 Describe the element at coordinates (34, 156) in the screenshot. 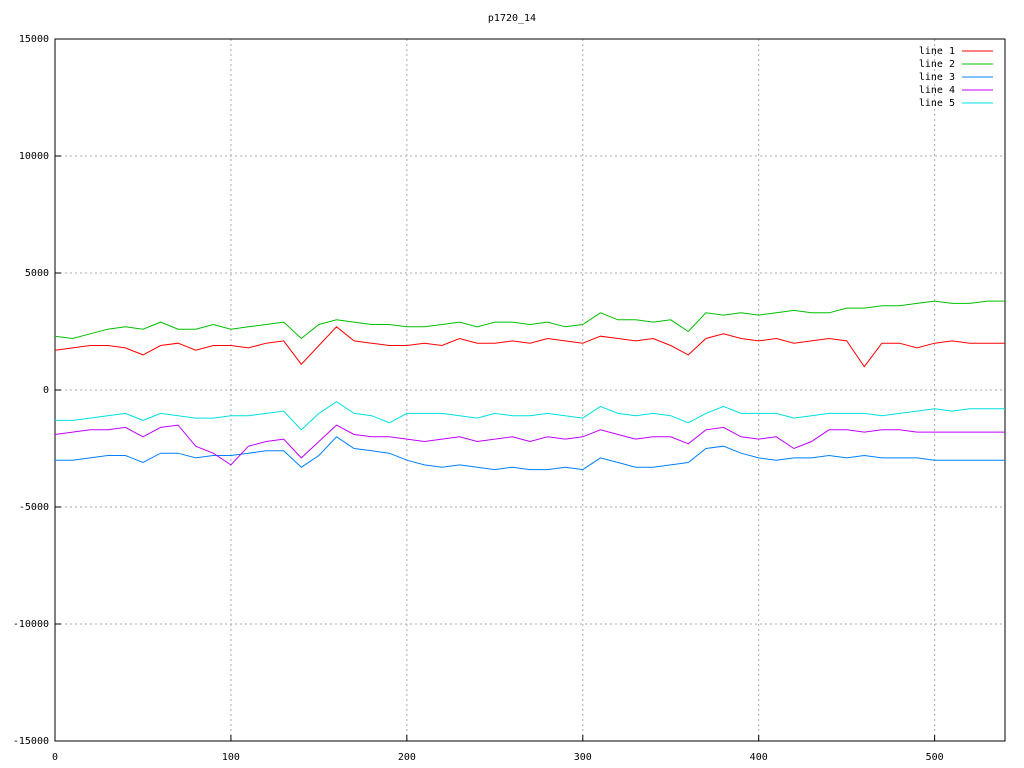

I see `y-tick-label: 10000` at that location.